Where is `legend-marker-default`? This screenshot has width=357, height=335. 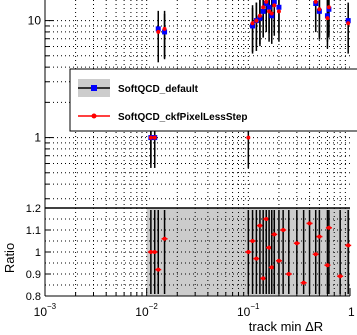
legend-marker-default is located at coordinates (94, 88).